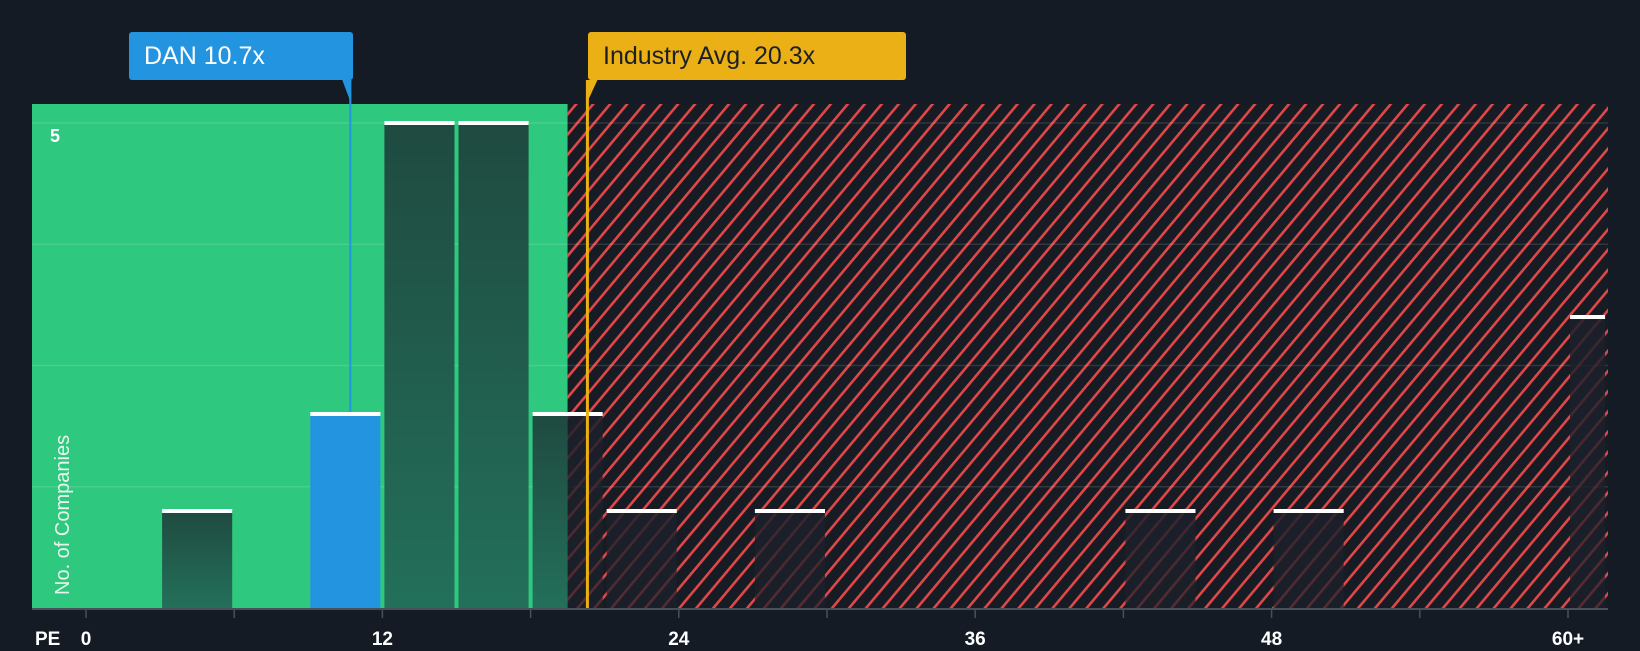 Image resolution: width=1640 pixels, height=651 pixels. Describe the element at coordinates (679, 639) in the screenshot. I see `x-tick-24: 24` at that location.